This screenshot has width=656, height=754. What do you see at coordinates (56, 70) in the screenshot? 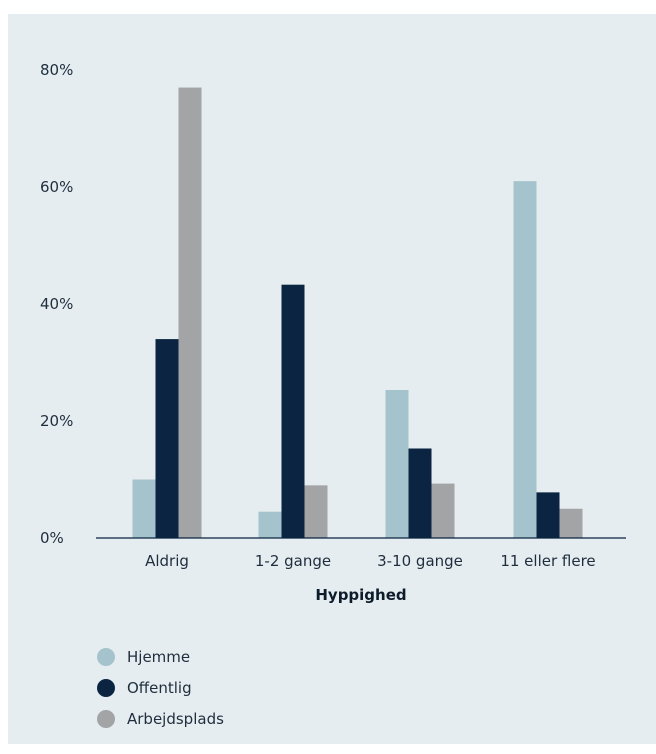
I see `y-tick-label: 80%` at bounding box center [56, 70].